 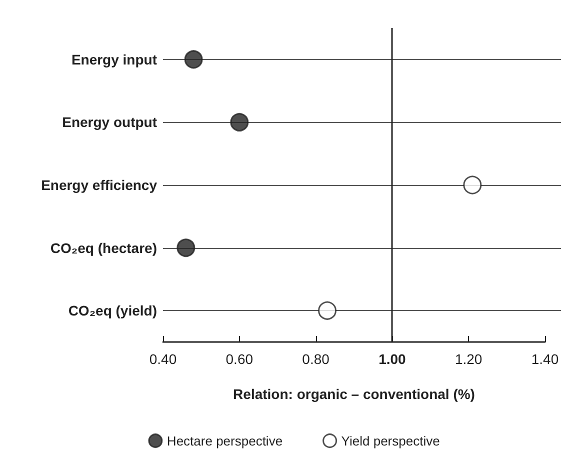 I want to click on x-tick-label: 0.60, so click(x=240, y=359).